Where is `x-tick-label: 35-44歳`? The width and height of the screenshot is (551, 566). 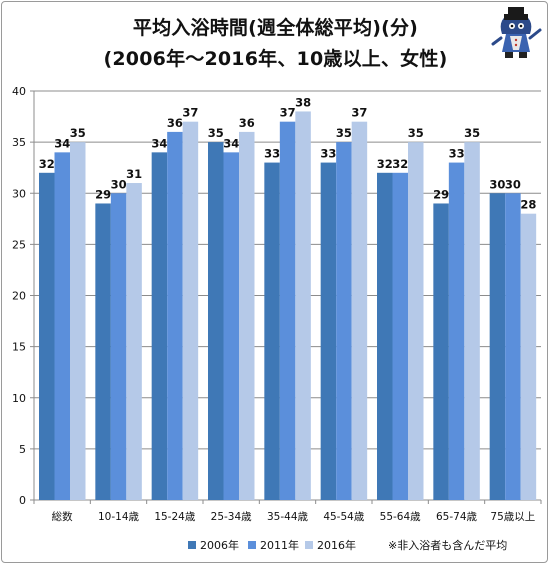 x-tick-label: 35-44歳 is located at coordinates (288, 517).